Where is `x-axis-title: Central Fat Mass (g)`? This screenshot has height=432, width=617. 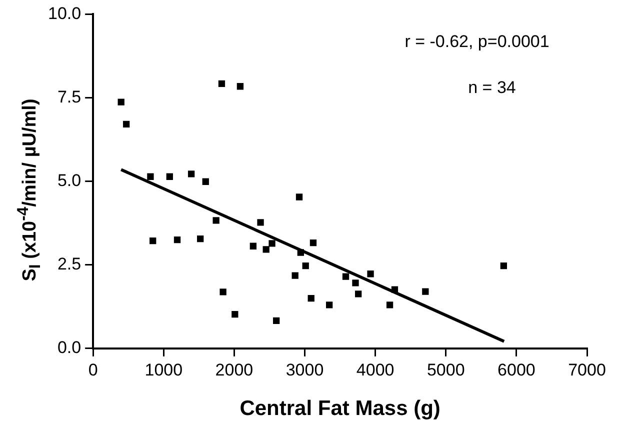 x-axis-title: Central Fat Mass (g) is located at coordinates (340, 408).